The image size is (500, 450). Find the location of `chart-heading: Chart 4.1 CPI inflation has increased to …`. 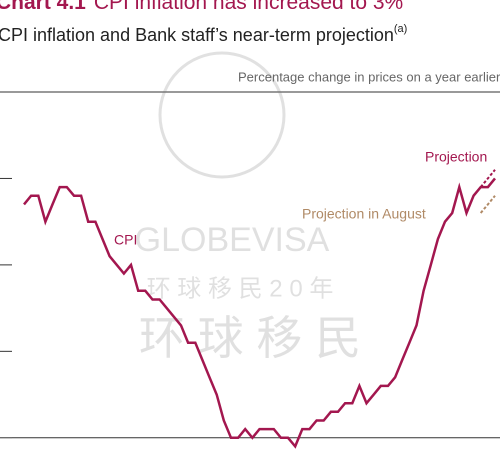

chart-heading: Chart 4.1 CPI inflation has increased to … is located at coordinates (201, 7).